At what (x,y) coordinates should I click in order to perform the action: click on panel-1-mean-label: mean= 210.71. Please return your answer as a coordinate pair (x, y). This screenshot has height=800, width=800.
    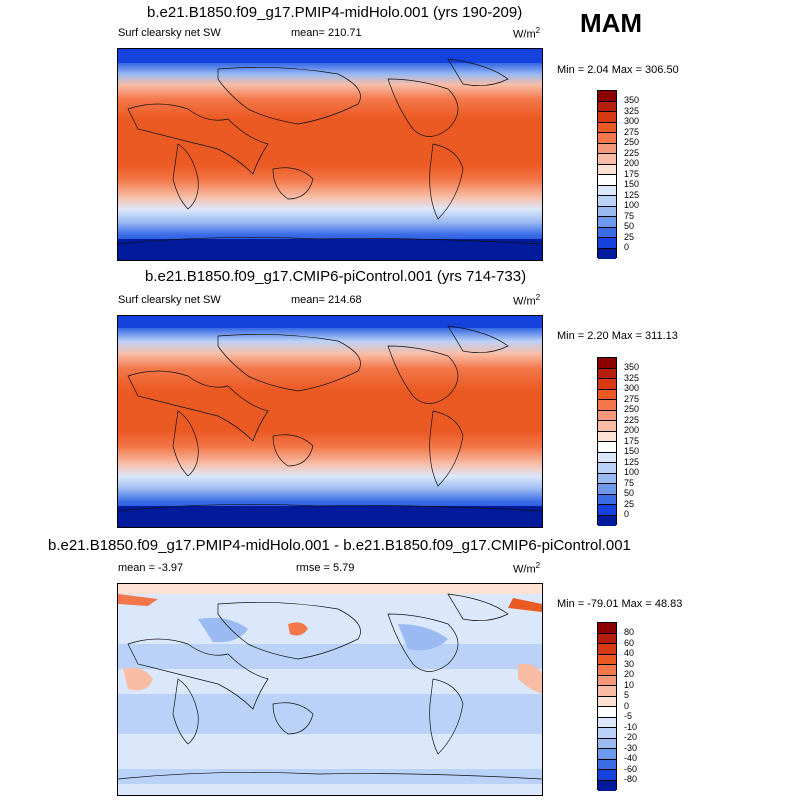
    Looking at the image, I should click on (326, 33).